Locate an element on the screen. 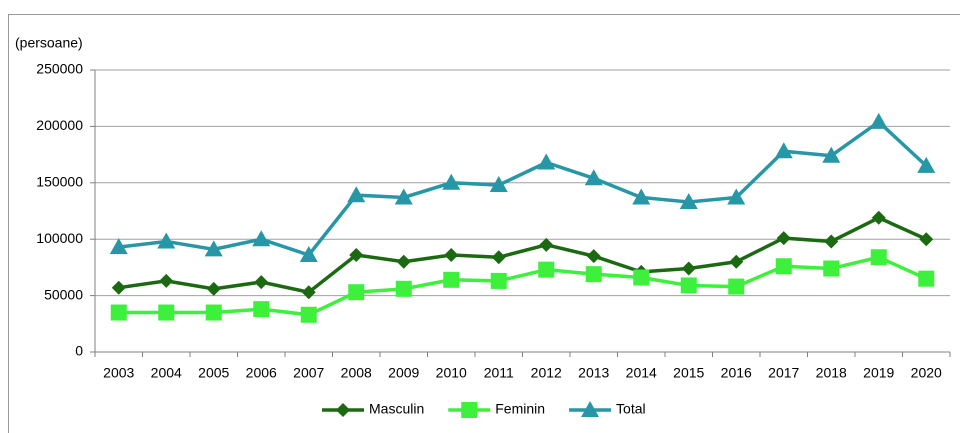 The image size is (960, 433). x-tick-label: 2007 is located at coordinates (308, 373).